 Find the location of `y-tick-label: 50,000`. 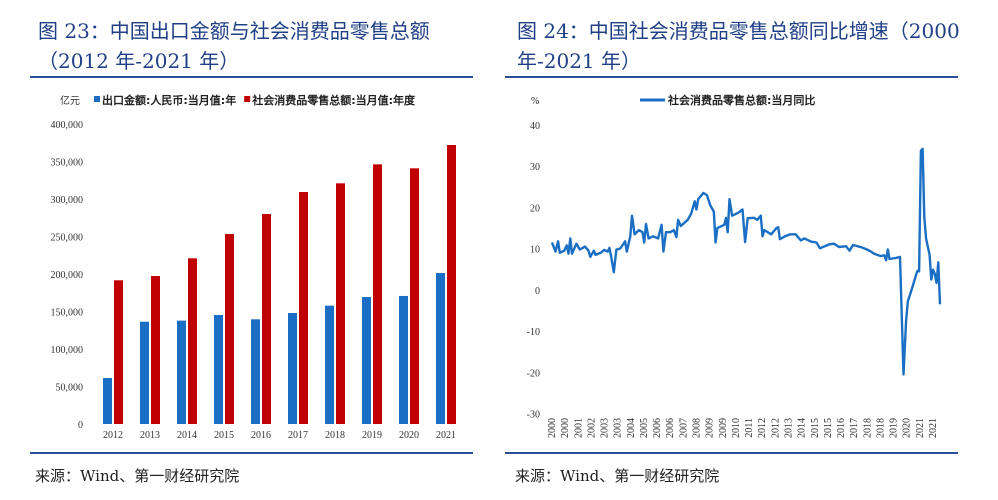

y-tick-label: 50,000 is located at coordinates (70, 388).